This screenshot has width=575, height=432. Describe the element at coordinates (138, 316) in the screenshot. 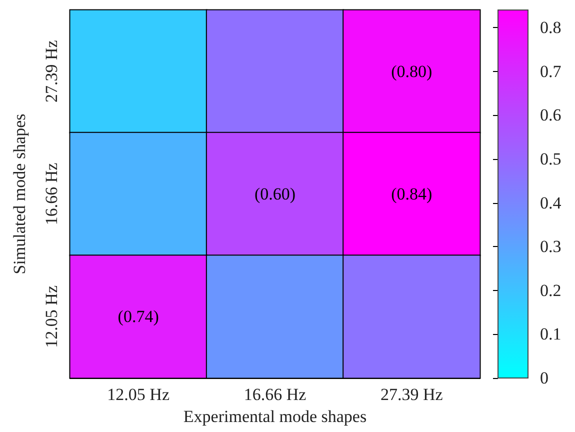

I see `data-label: (0.74)` at that location.